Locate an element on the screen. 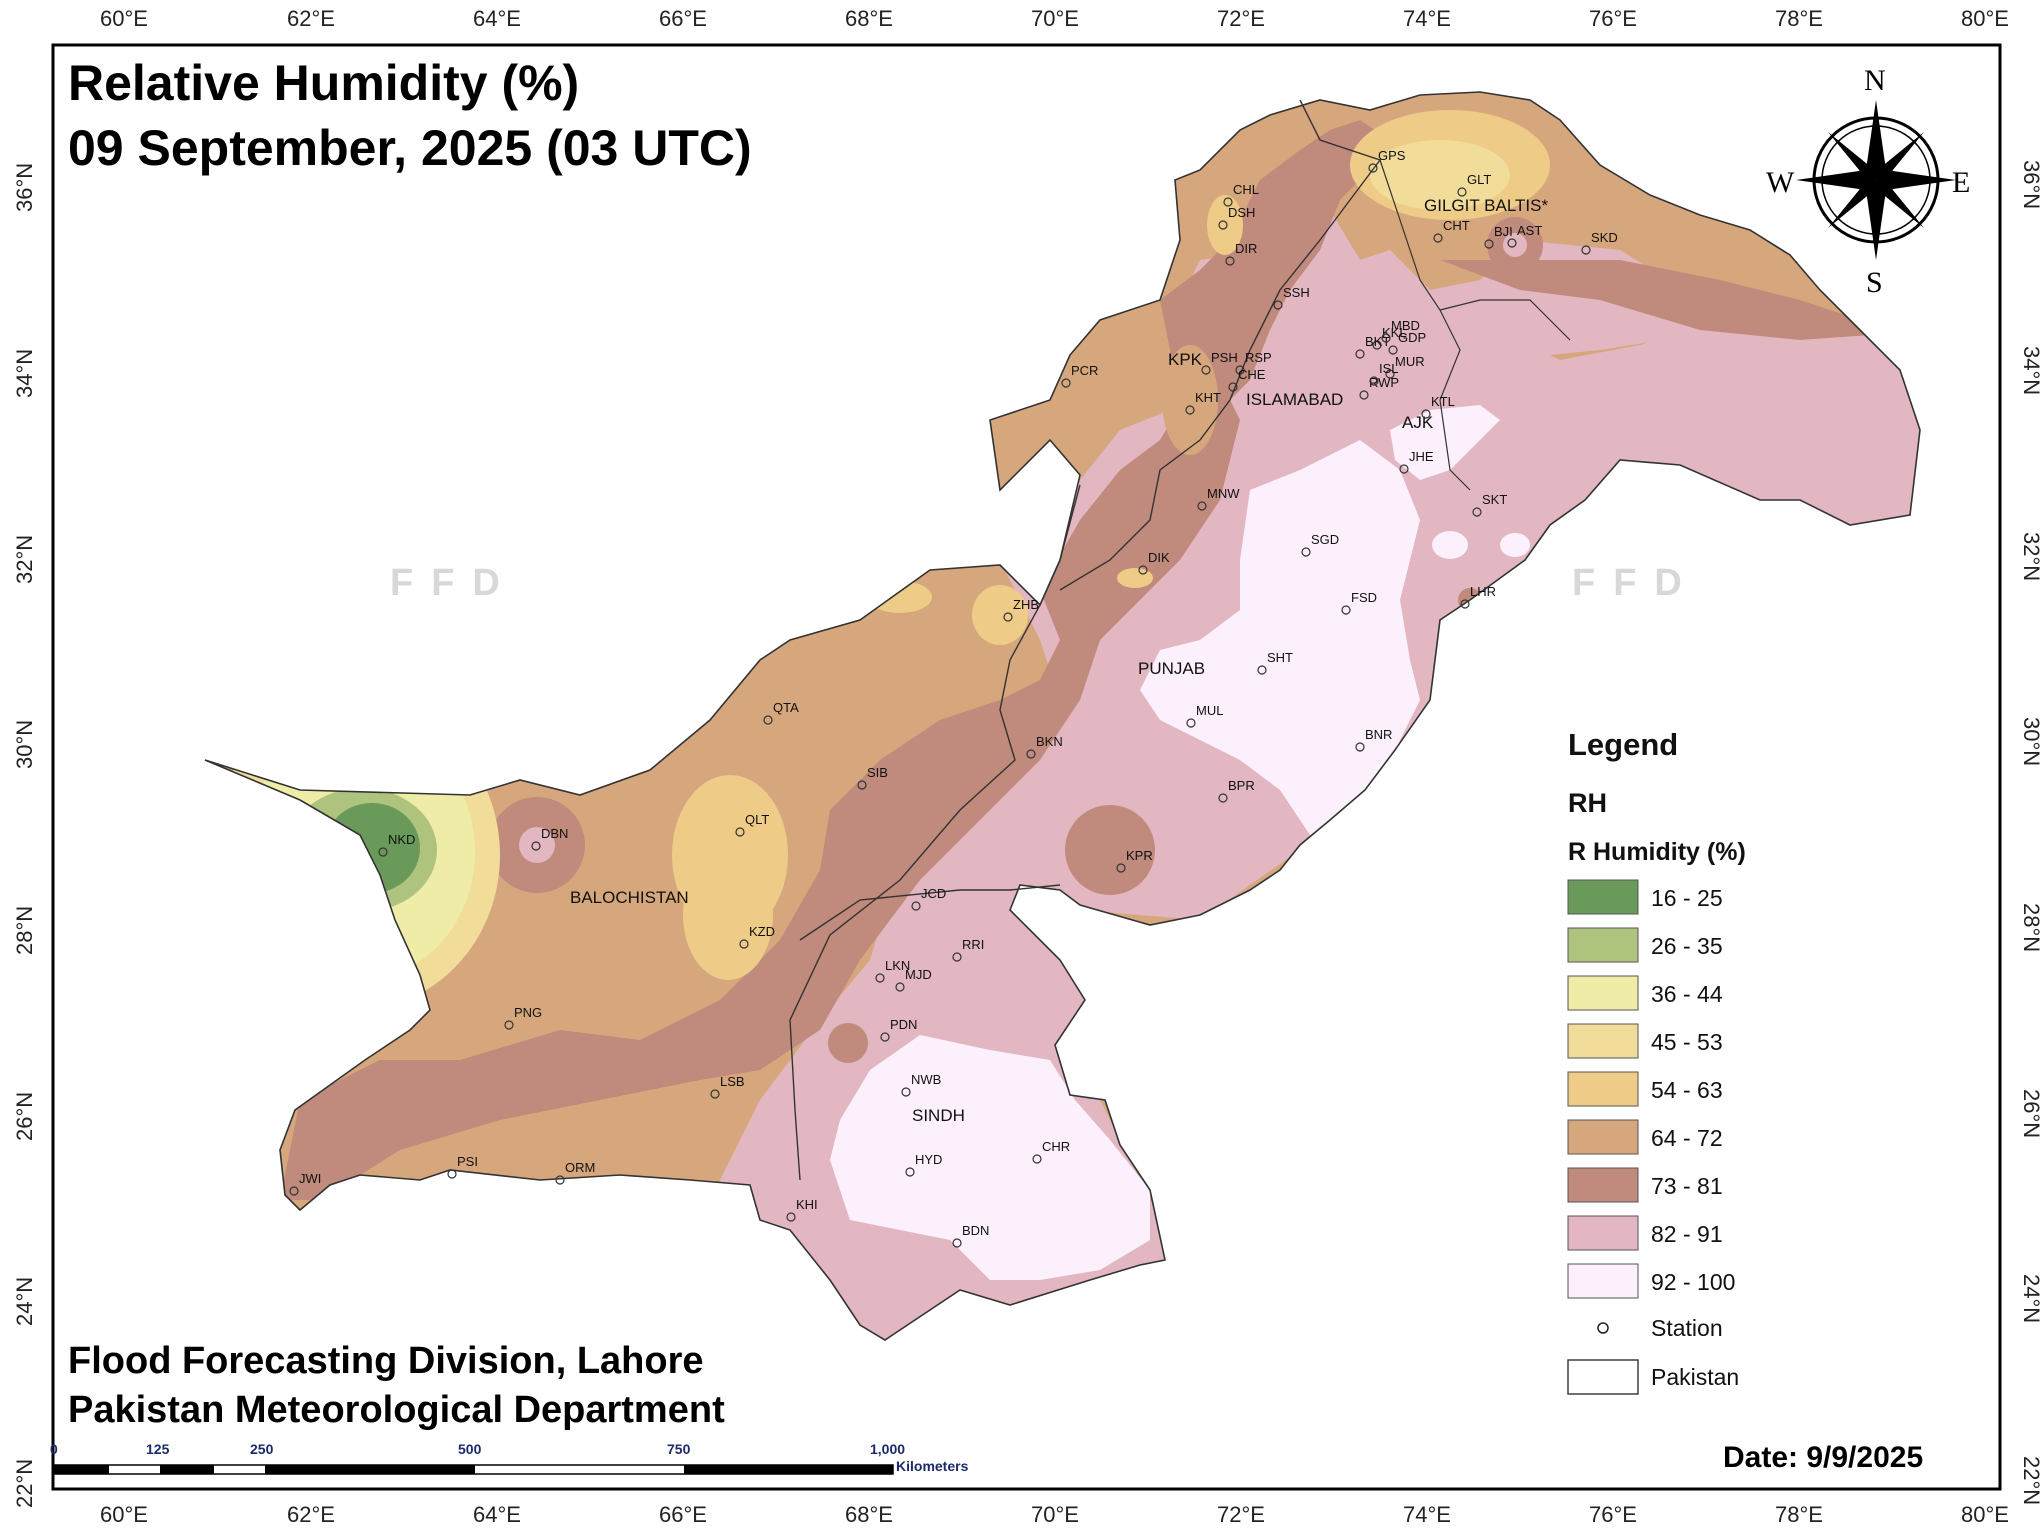  station-label: DIR is located at coordinates (1246, 248).